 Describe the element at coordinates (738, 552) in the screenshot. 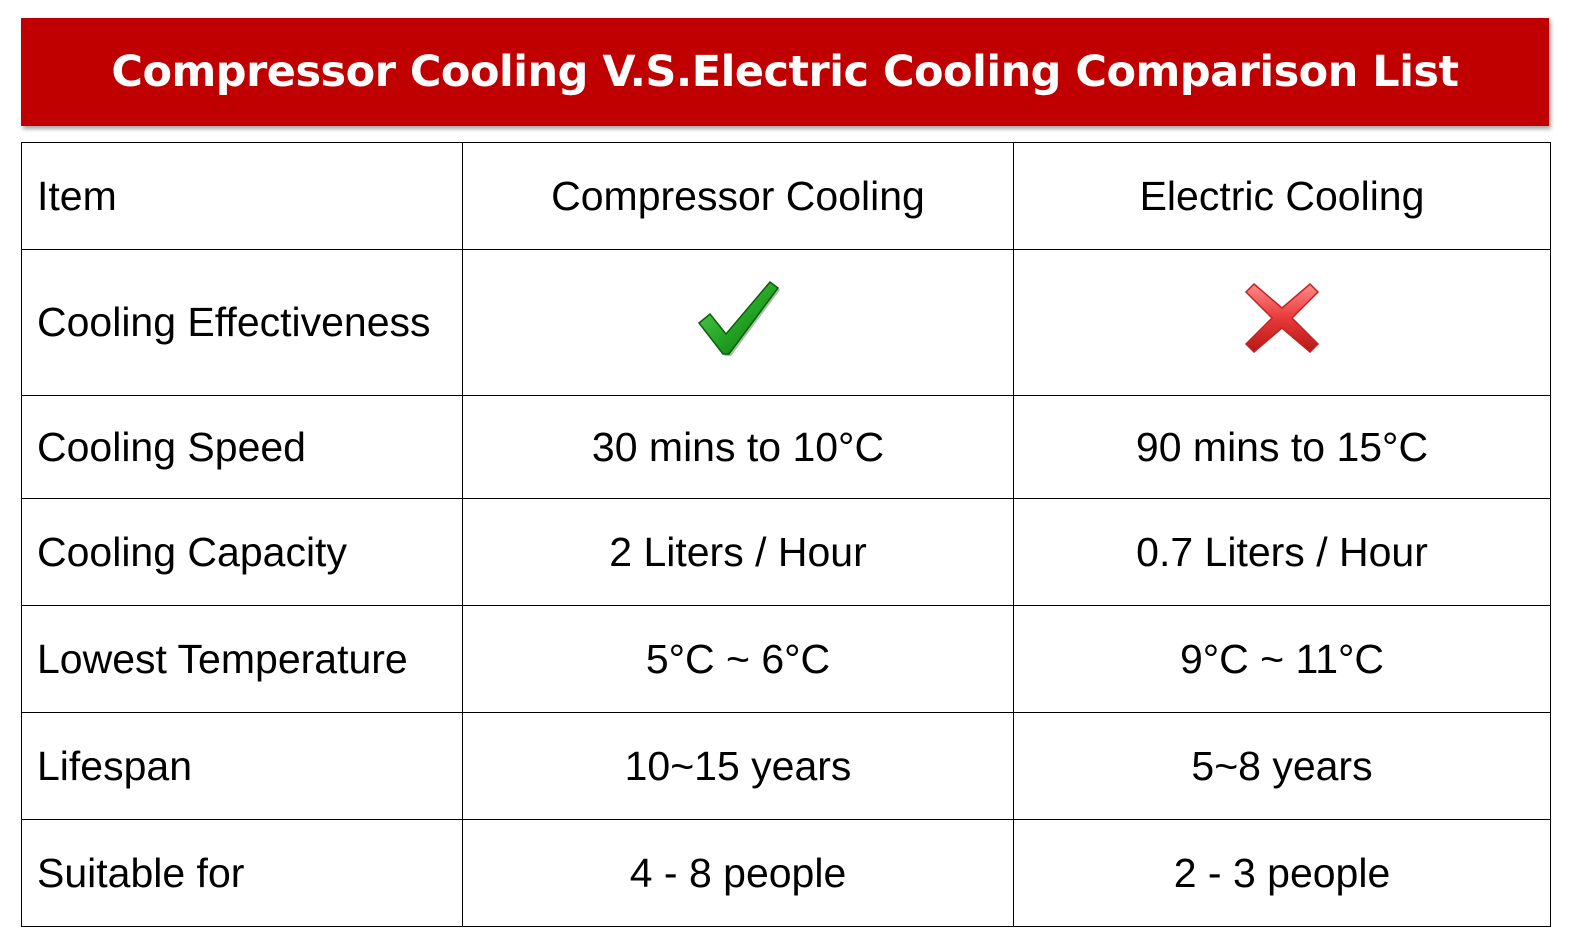

I see `row-value: 2 Liters / Hour` at that location.